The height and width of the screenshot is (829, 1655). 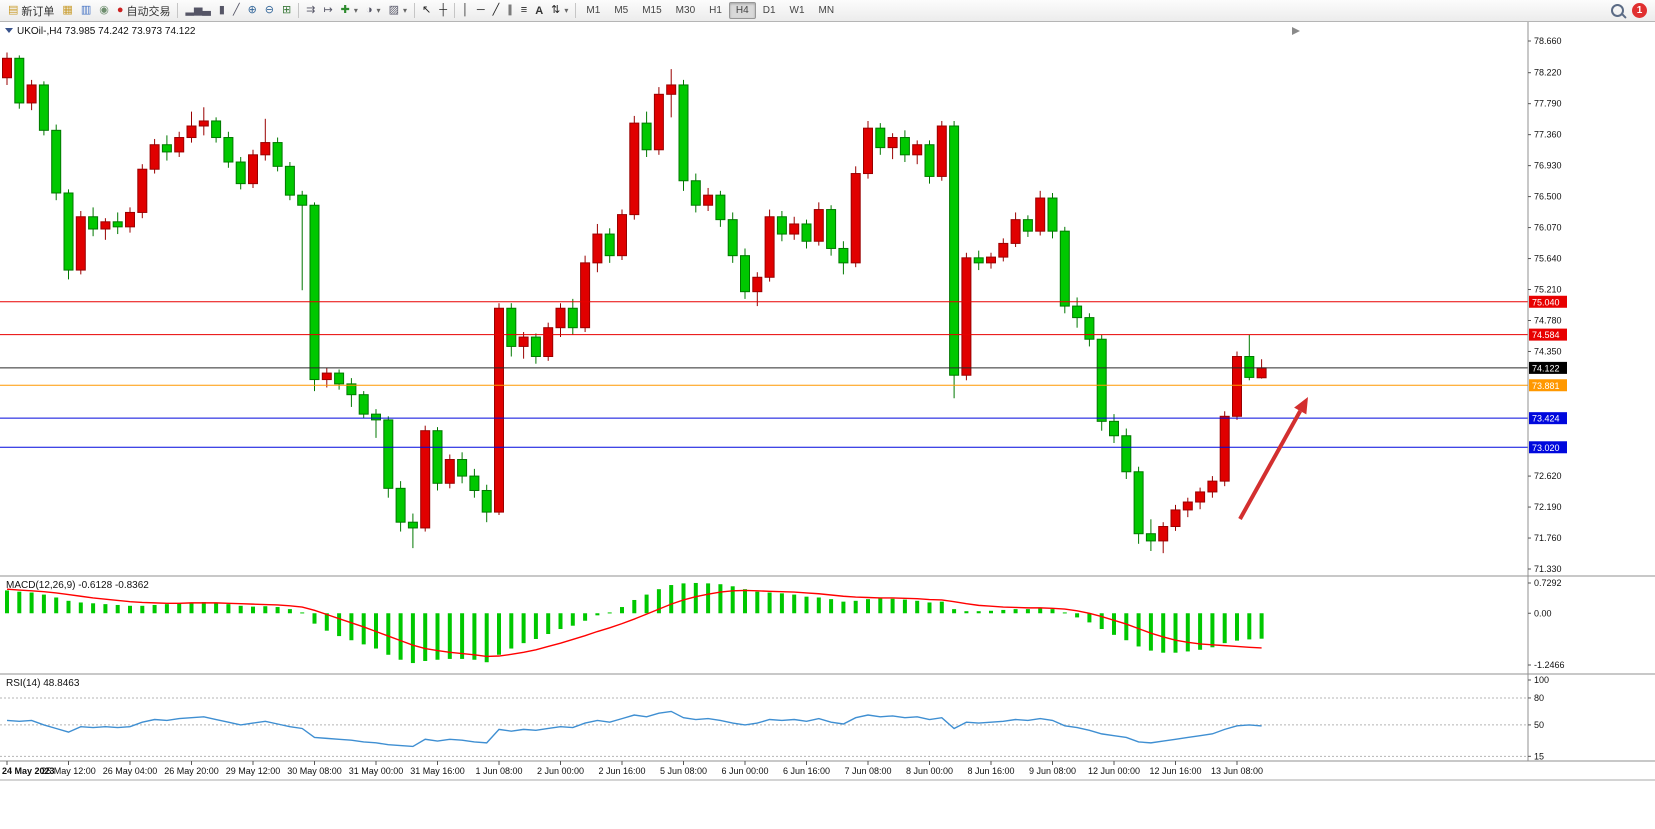 I want to click on indicators-icon: ✚, so click(x=345, y=10).